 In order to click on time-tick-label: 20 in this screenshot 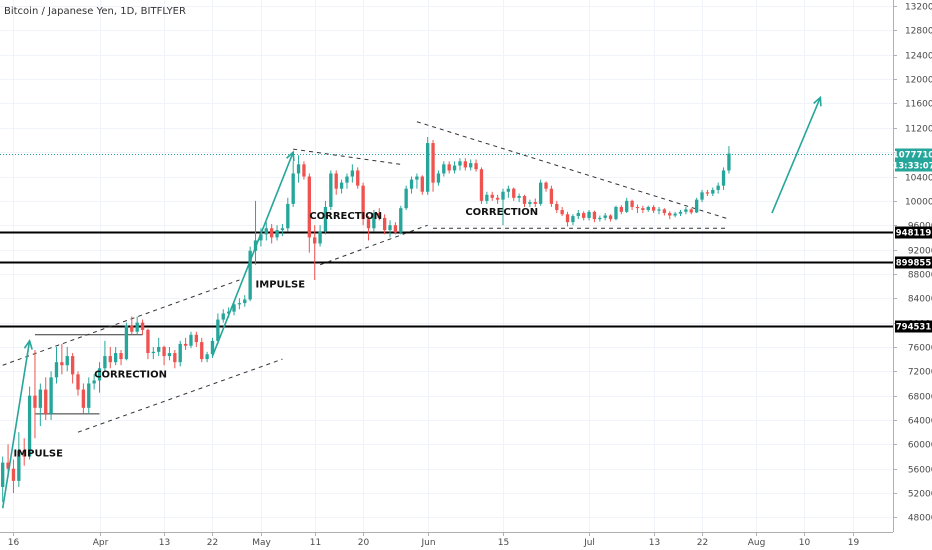, I will do `click(364, 543)`.